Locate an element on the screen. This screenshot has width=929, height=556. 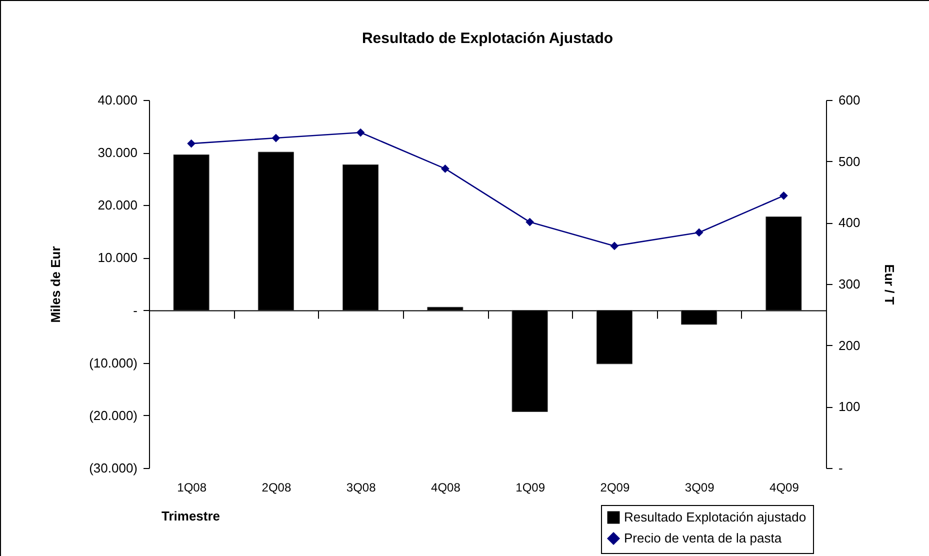
x-axis-title: Trimestre is located at coordinates (191, 516).